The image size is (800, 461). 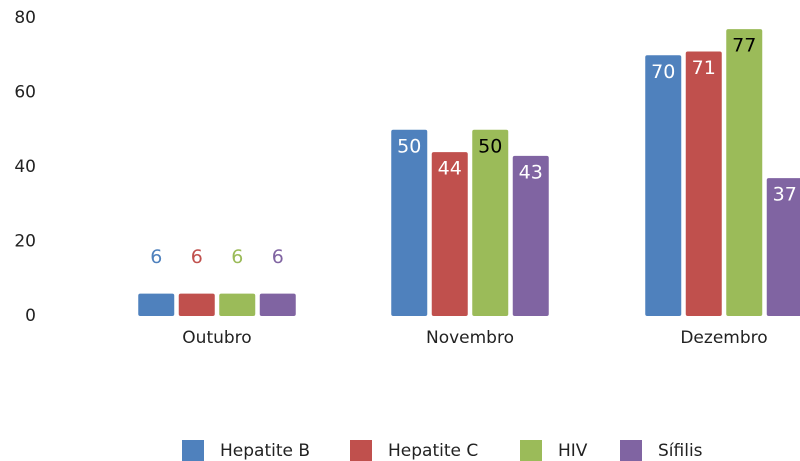 What do you see at coordinates (785, 195) in the screenshot?
I see `data-label: 37` at bounding box center [785, 195].